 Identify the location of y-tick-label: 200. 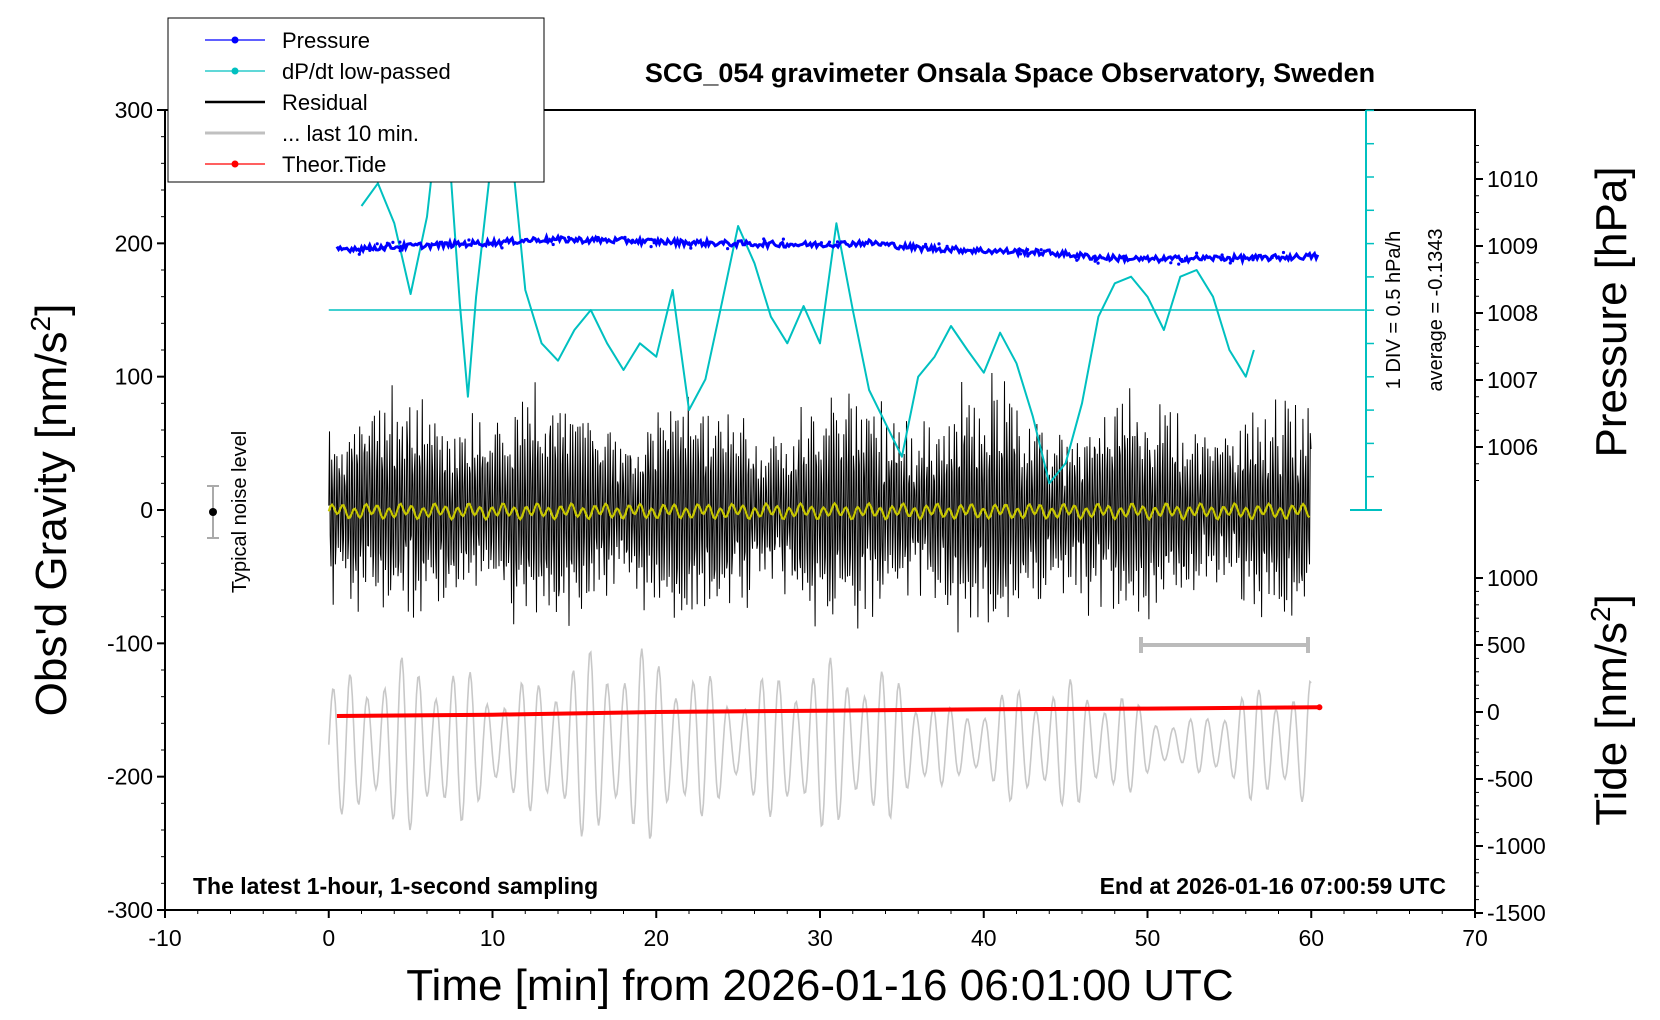
(134, 243).